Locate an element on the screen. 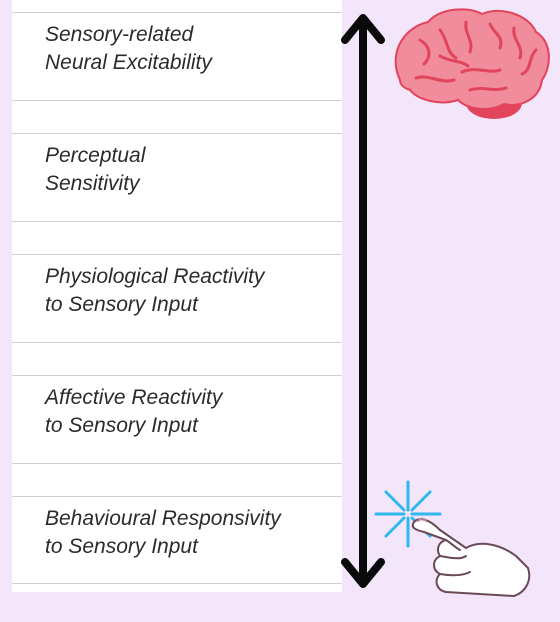 Image resolution: width=560 pixels, height=622 pixels. spark-icon is located at coordinates (408, 514).